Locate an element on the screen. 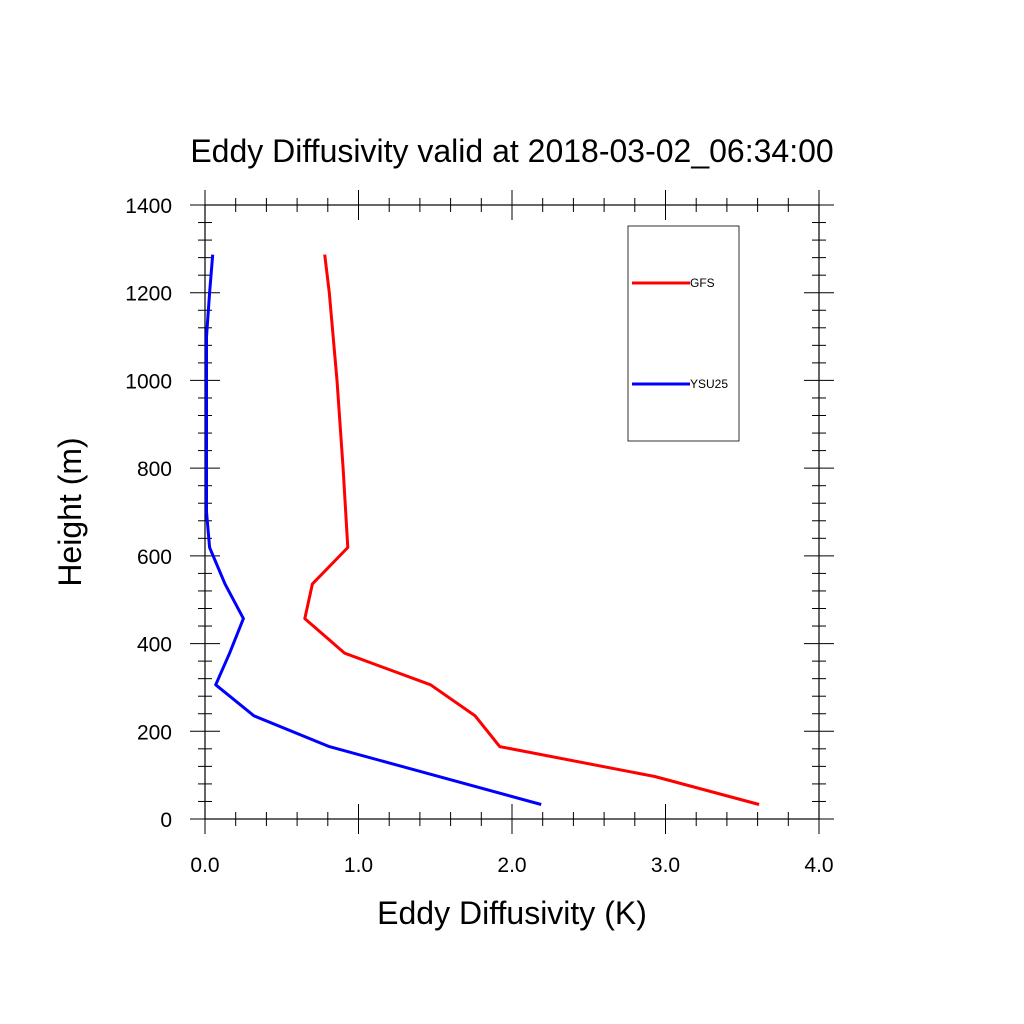 This screenshot has width=1024, height=1024. x-tick-label: 4.0 is located at coordinates (818, 865).